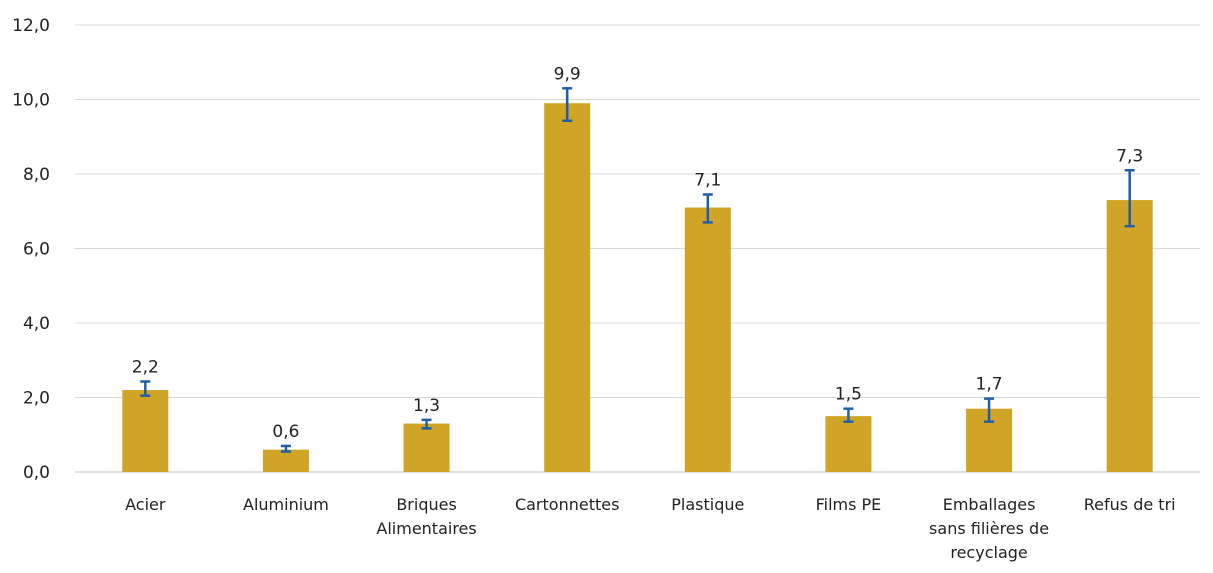 Image resolution: width=1213 pixels, height=573 pixels. Describe the element at coordinates (31, 26) in the screenshot. I see `y-tick-label: 12,0` at that location.